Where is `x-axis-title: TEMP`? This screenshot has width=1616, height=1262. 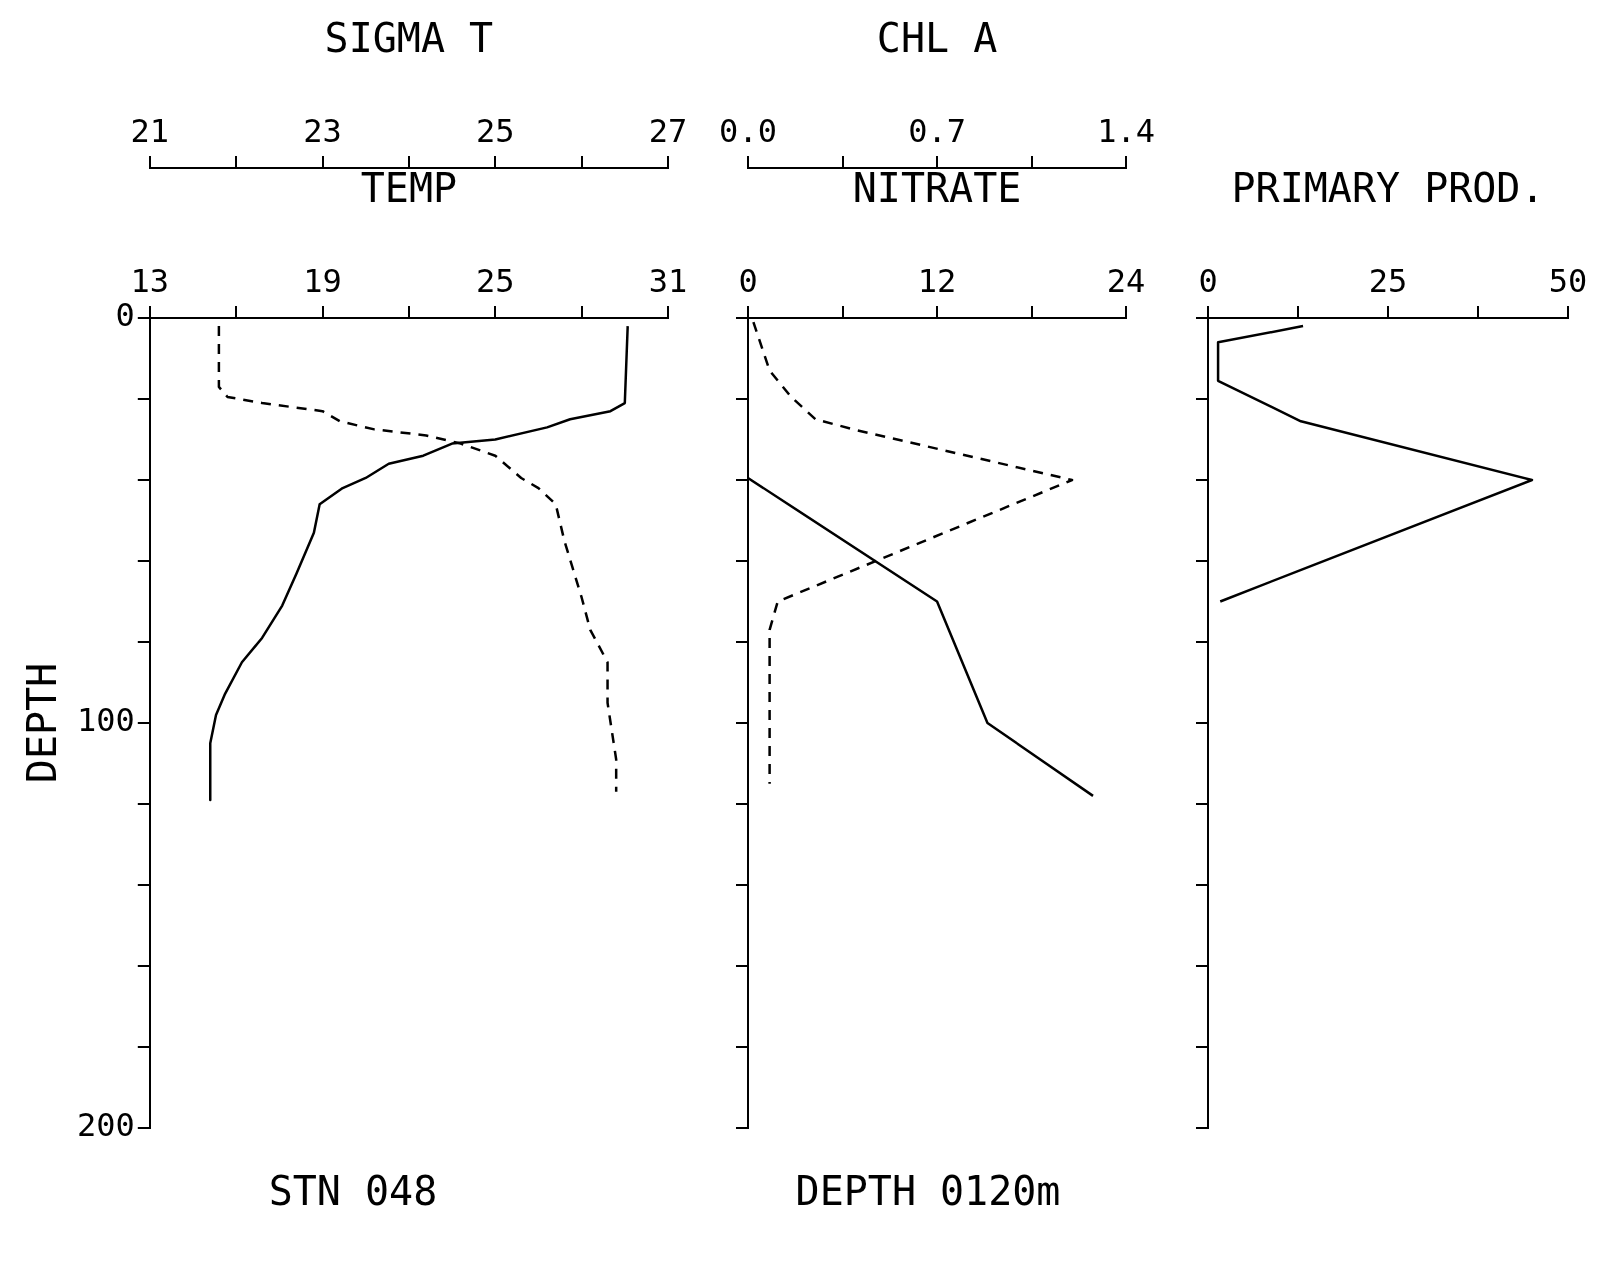
x-axis-title: TEMP is located at coordinates (409, 188).